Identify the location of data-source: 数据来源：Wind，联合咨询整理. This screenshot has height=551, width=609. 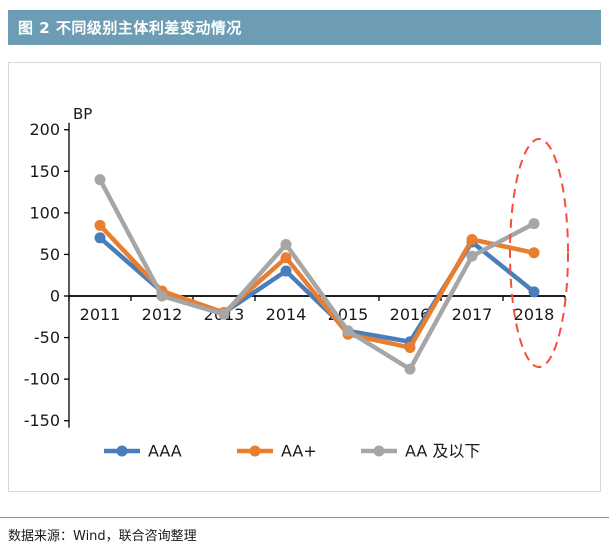
(102, 536).